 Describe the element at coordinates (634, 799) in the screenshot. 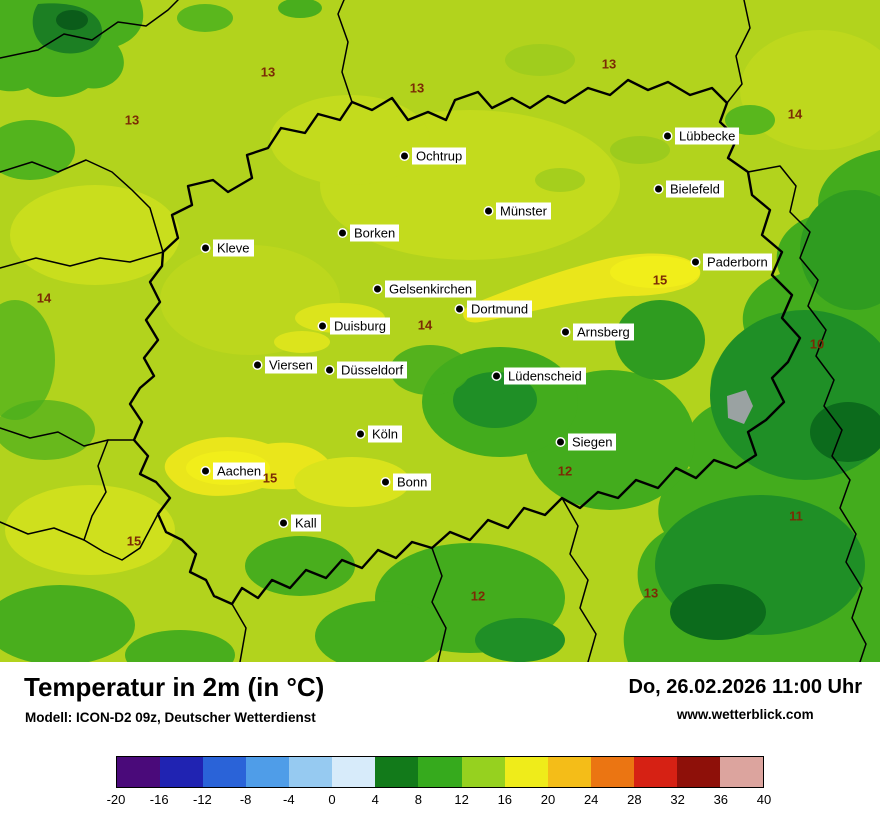

I see `legend-tick-label: 28` at that location.